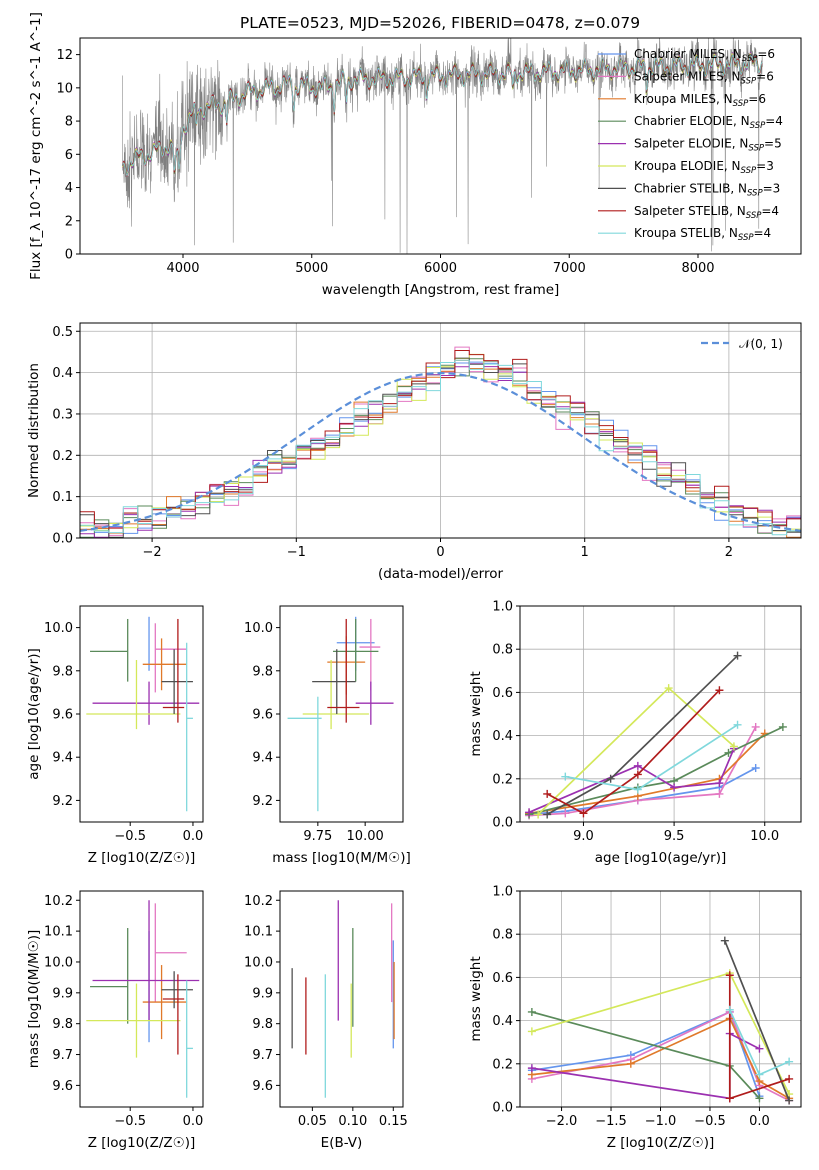 The image size is (819, 1170). Describe the element at coordinates (707, 189) in the screenshot. I see `legend-entry: Chabrier STELIB, NSSP=3` at that location.